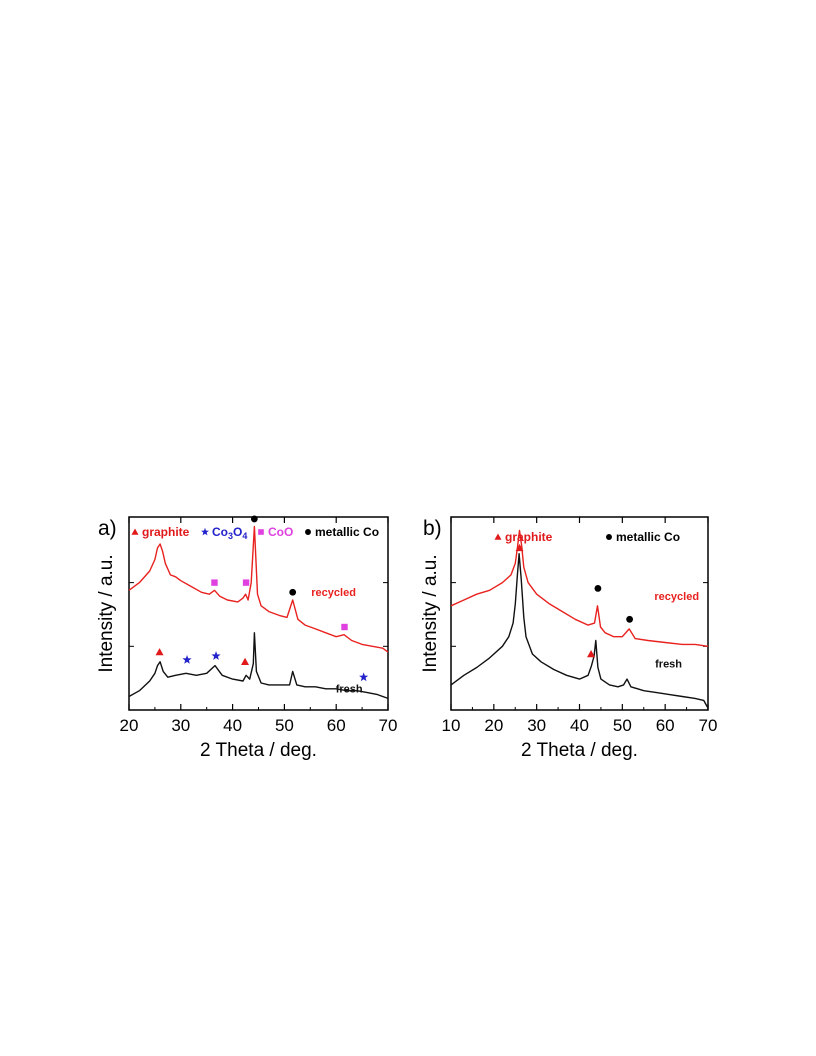  I want to click on panel-label: b), so click(432, 528).